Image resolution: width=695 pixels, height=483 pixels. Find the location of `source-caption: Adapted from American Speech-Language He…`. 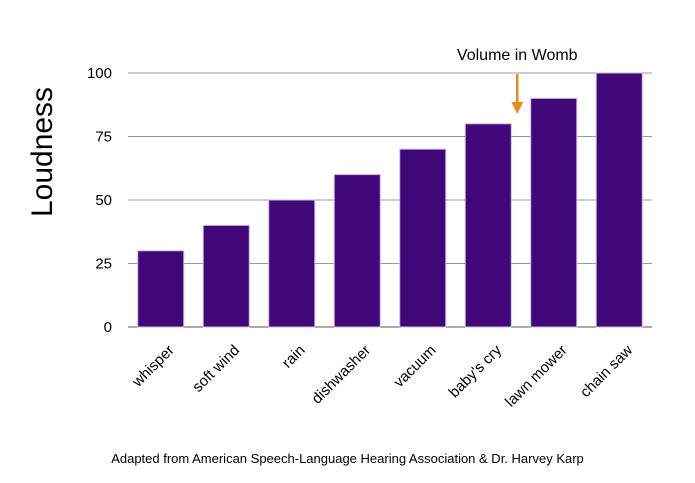

source-caption: Adapted from American Speech-Language He… is located at coordinates (347, 458).